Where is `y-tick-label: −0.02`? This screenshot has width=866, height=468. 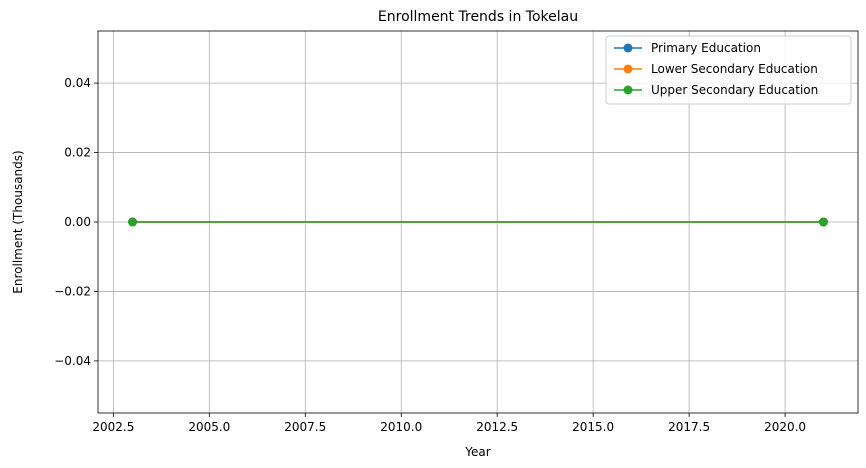 y-tick-label: −0.02 is located at coordinates (72, 291).